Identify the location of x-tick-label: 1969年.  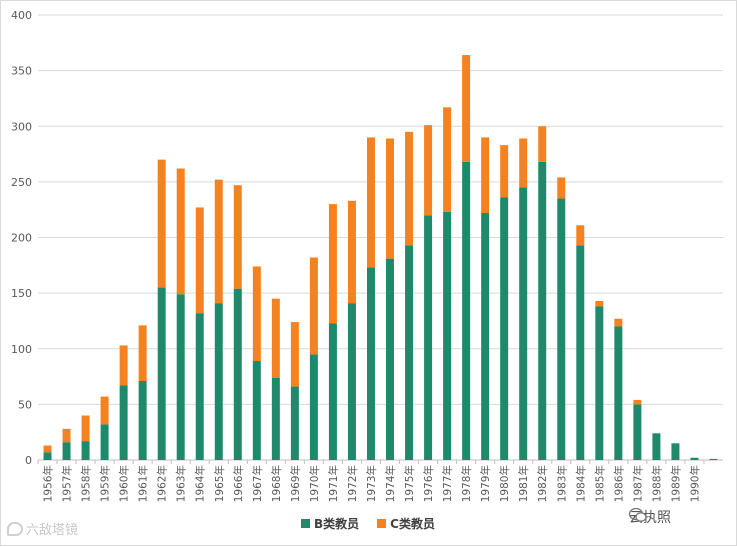
(295, 483).